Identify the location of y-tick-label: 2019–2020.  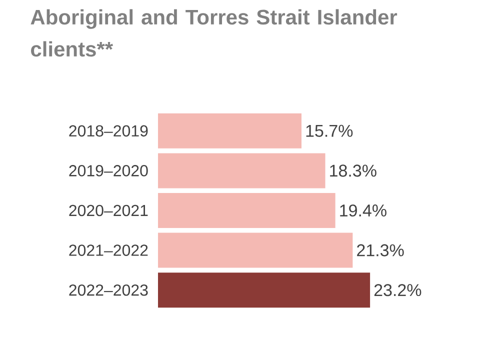
(108, 170).